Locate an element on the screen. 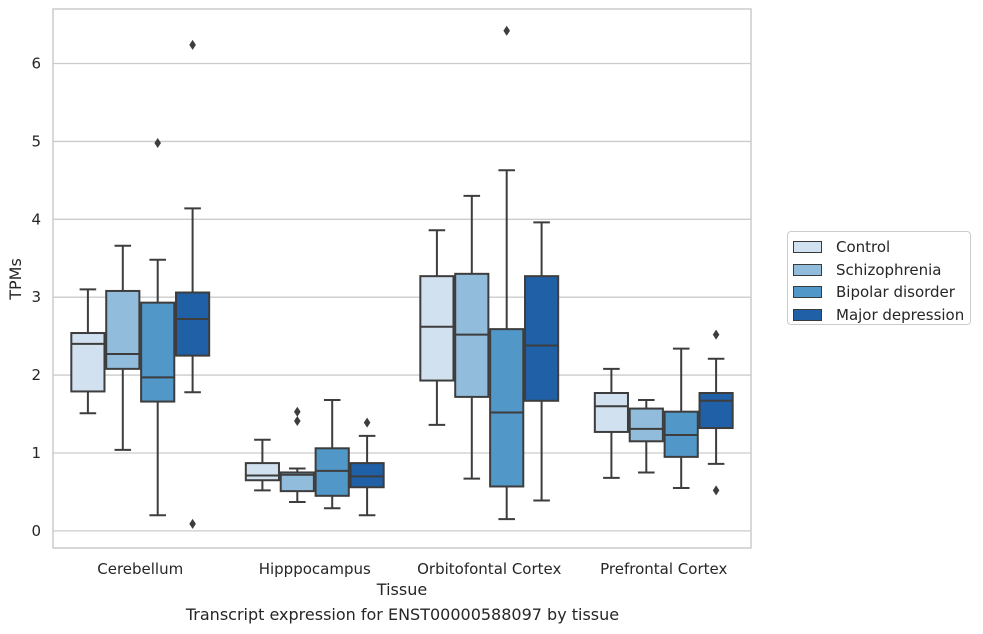 This screenshot has height=634, width=983. legend-item: Schizophrenia is located at coordinates (881, 270).